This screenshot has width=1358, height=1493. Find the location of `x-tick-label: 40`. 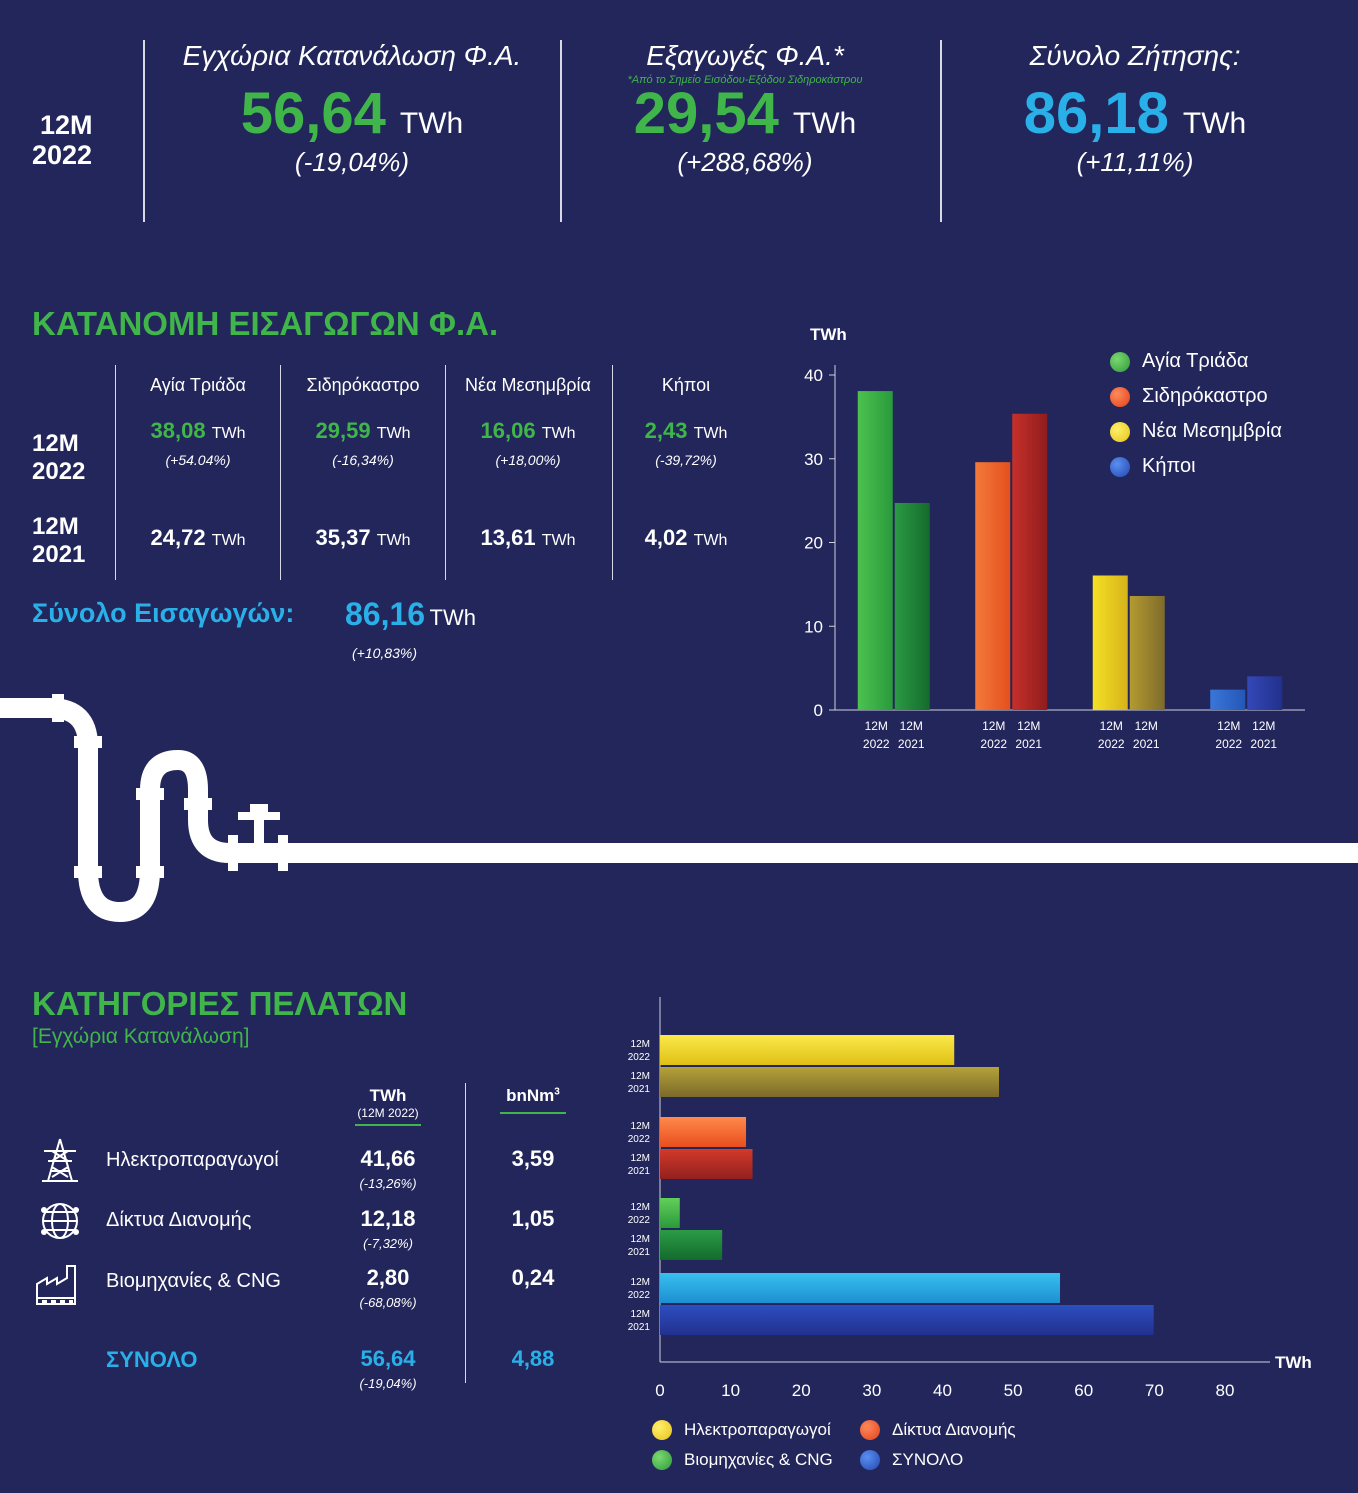

x-tick-label: 40 is located at coordinates (942, 1390).